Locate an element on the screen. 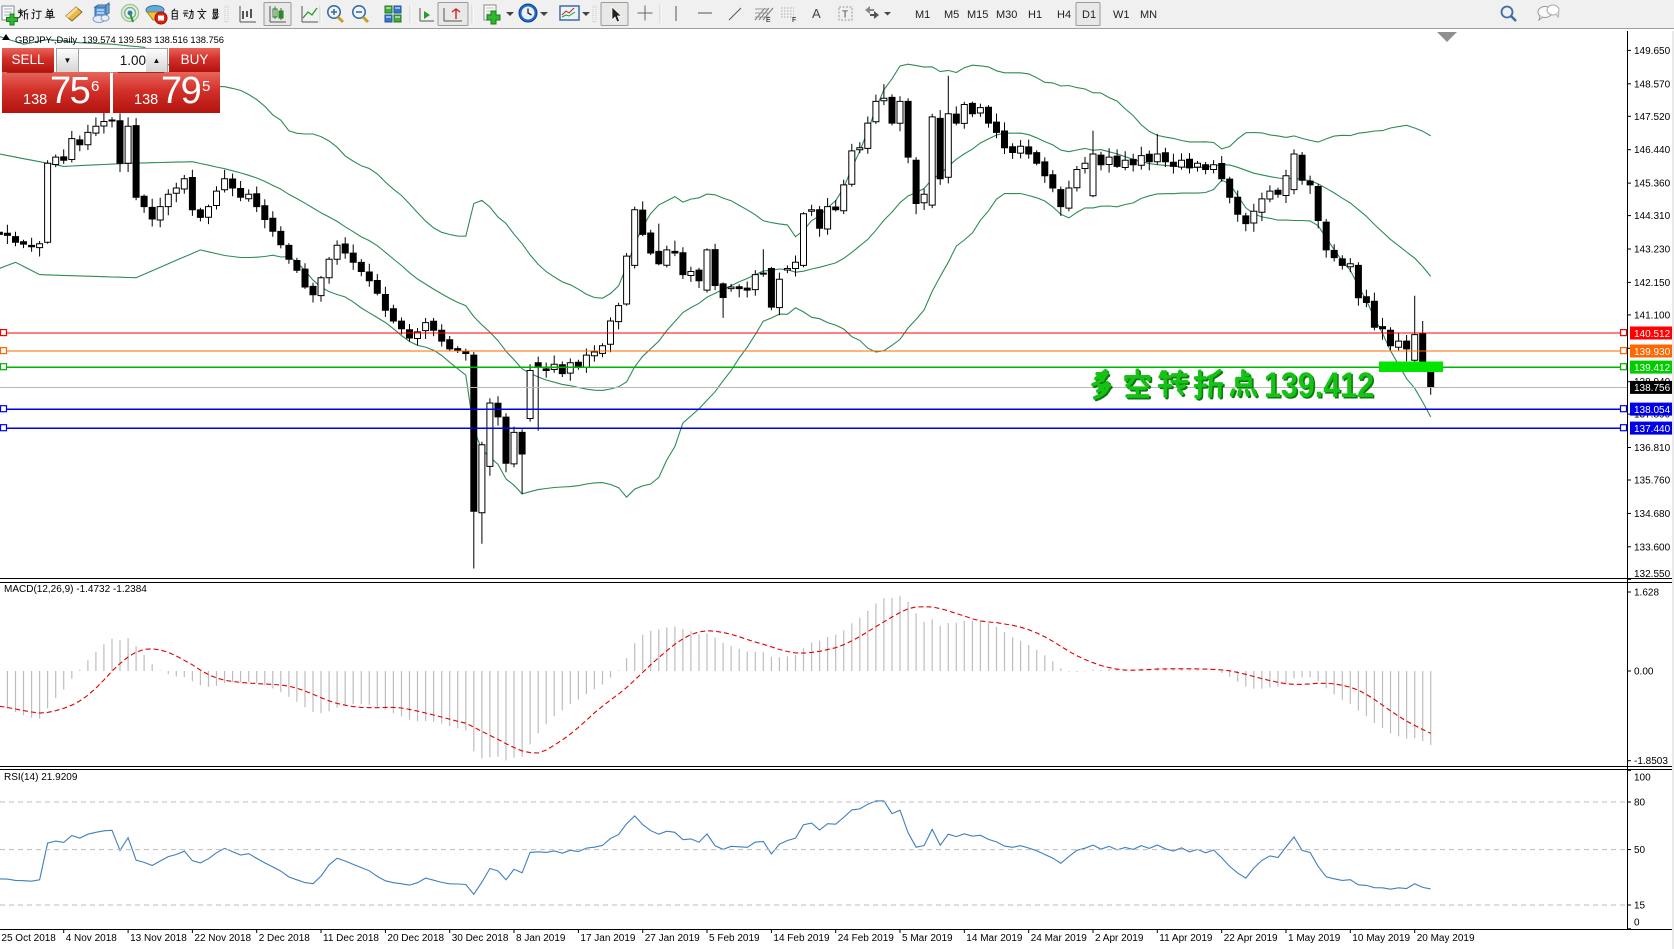 This screenshot has height=949, width=1674. svg-text: 15 is located at coordinates (1640, 906).